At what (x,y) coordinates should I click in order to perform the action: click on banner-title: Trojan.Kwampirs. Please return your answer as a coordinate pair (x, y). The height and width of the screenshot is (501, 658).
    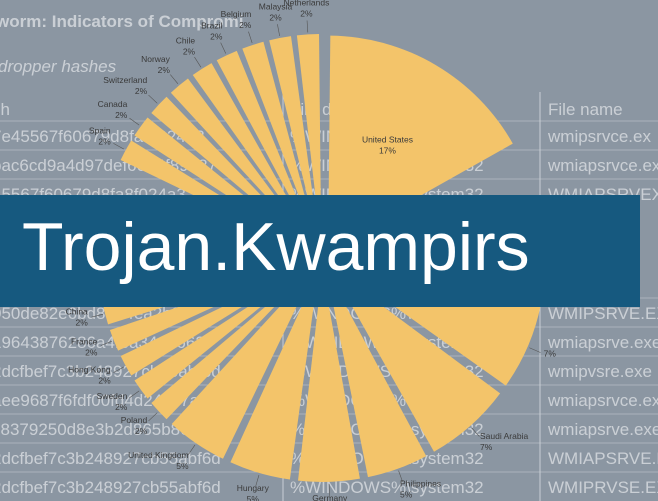
    Looking at the image, I should click on (276, 247).